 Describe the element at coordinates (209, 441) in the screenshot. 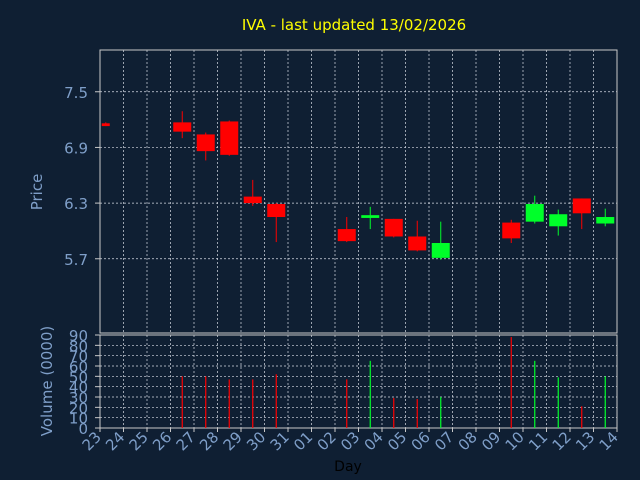

I see `x-tick-label: 28` at that location.